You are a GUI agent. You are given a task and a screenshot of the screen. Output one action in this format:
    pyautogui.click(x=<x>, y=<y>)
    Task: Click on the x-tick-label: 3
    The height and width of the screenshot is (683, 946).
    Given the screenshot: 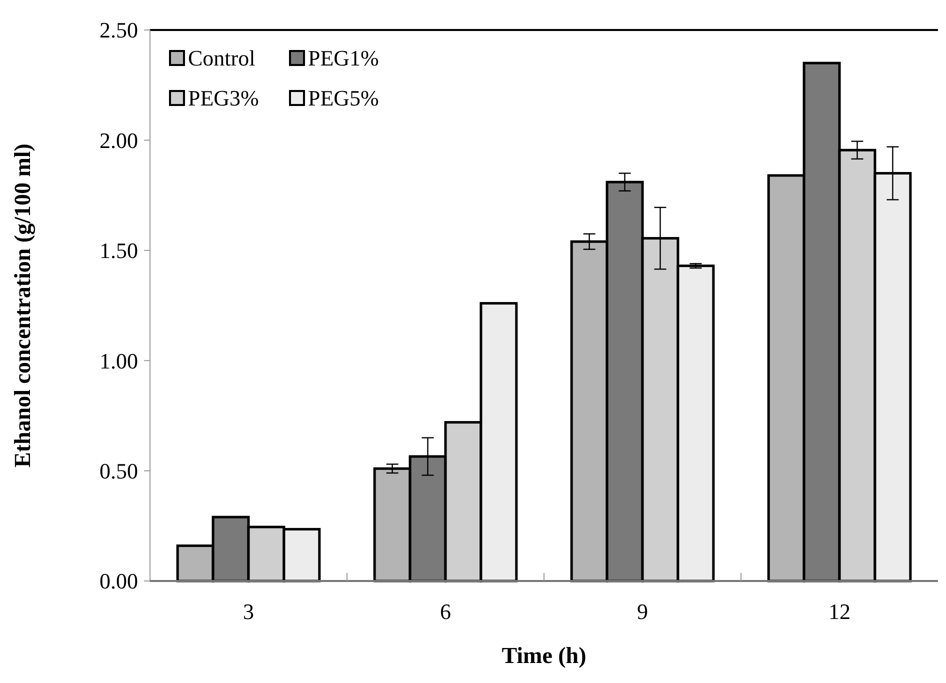 What is the action you would take?
    pyautogui.click(x=248, y=611)
    